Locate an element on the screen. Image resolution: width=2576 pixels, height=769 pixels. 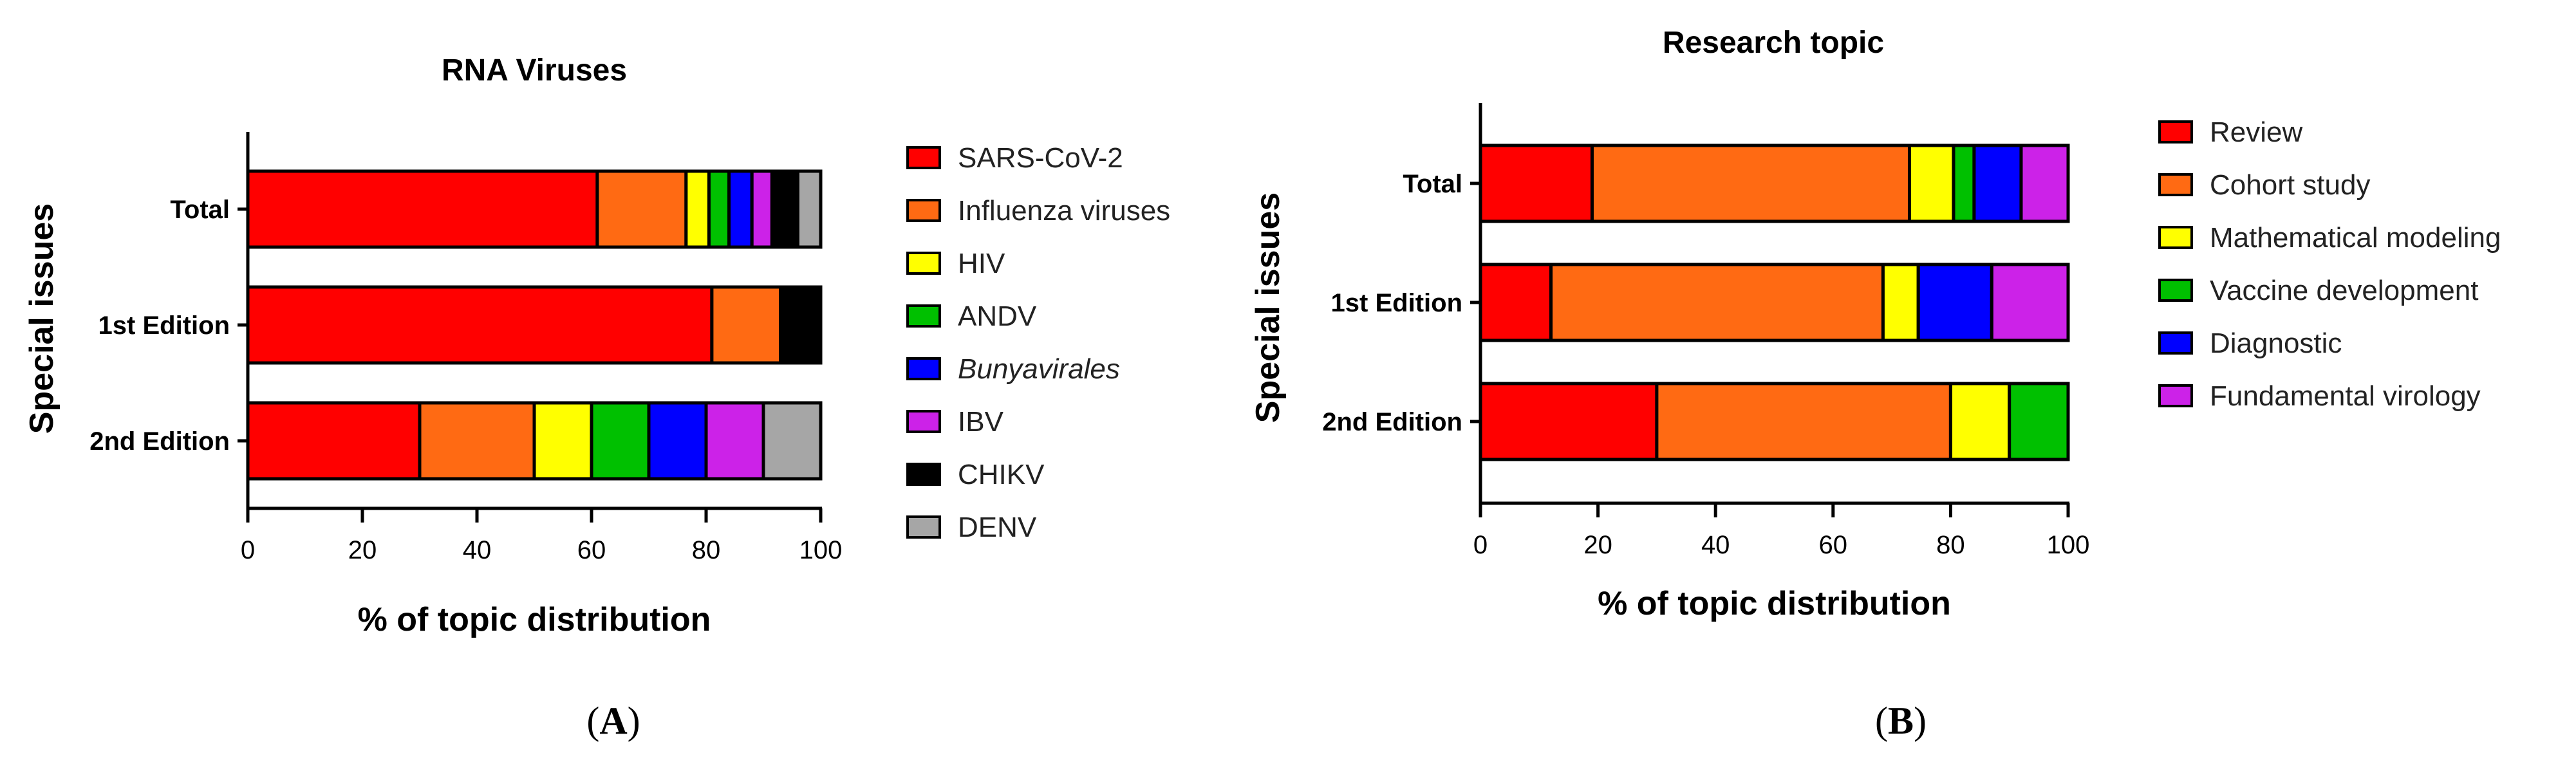
x-tick-label-b-0: 0 is located at coordinates (1480, 545).